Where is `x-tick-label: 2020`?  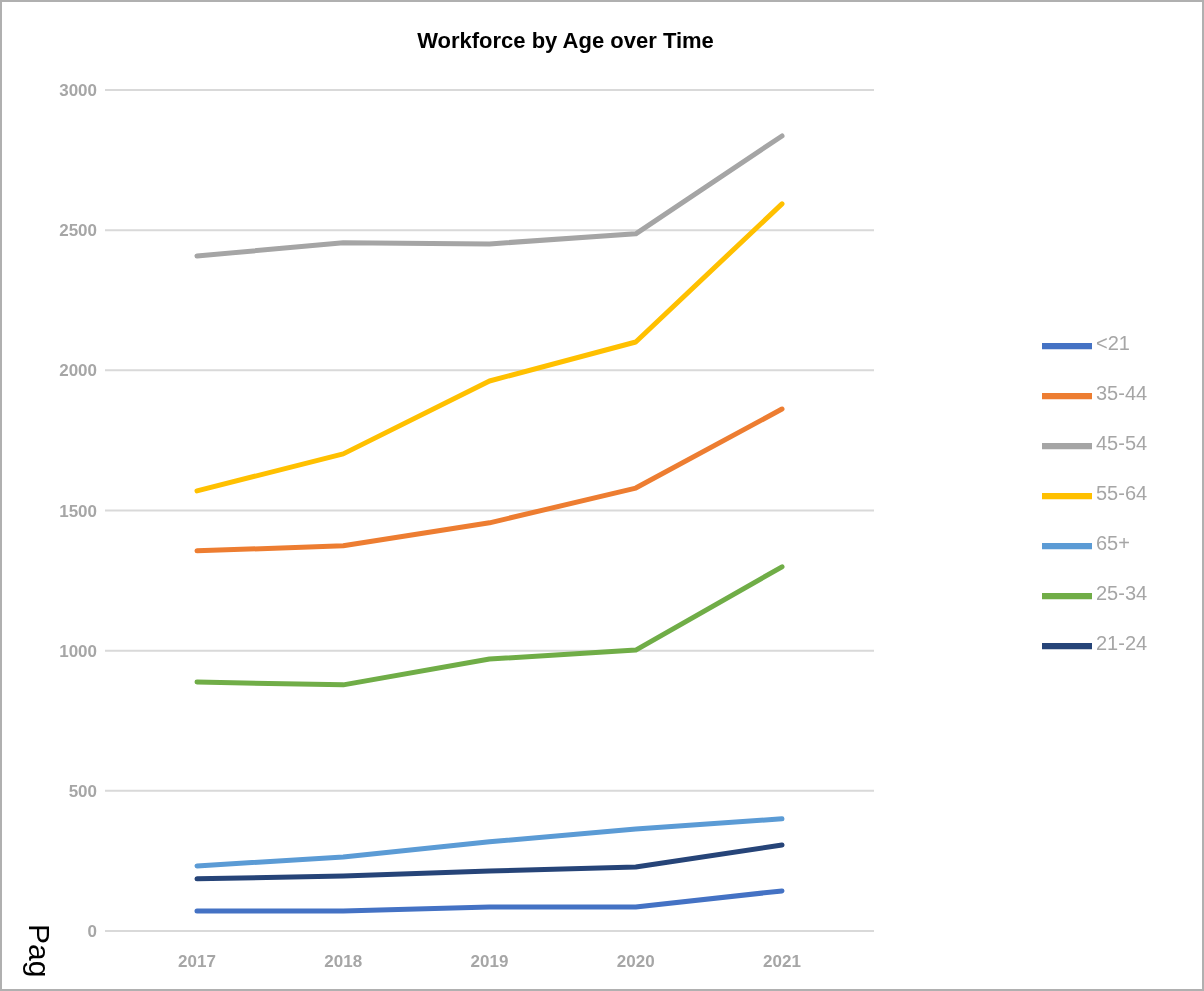 x-tick-label: 2020 is located at coordinates (635, 962).